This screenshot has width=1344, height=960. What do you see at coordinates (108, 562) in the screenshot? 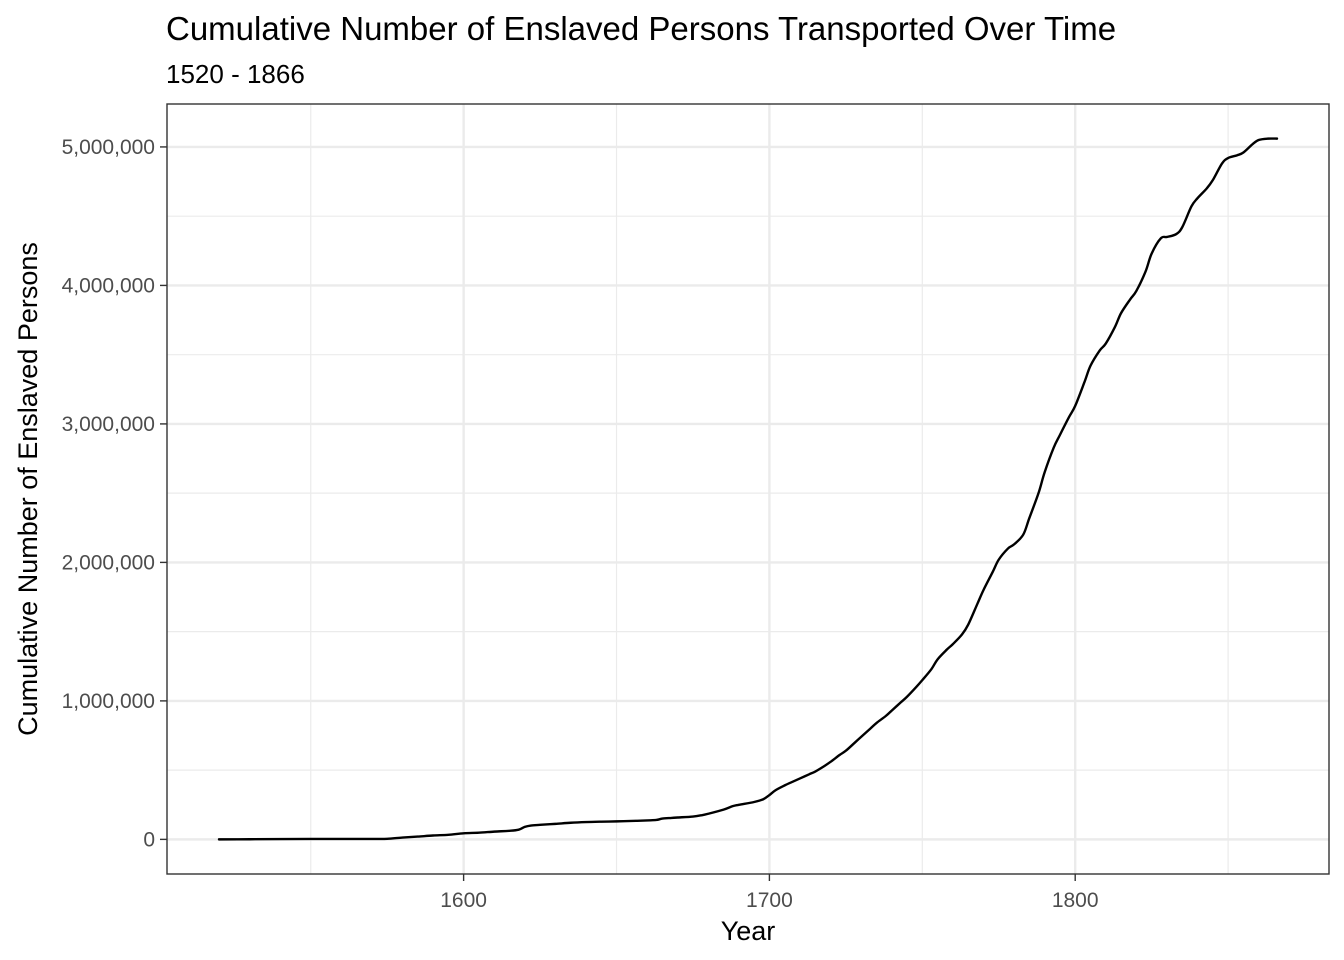
I see `y-tick-label: 2,000,000` at bounding box center [108, 562].